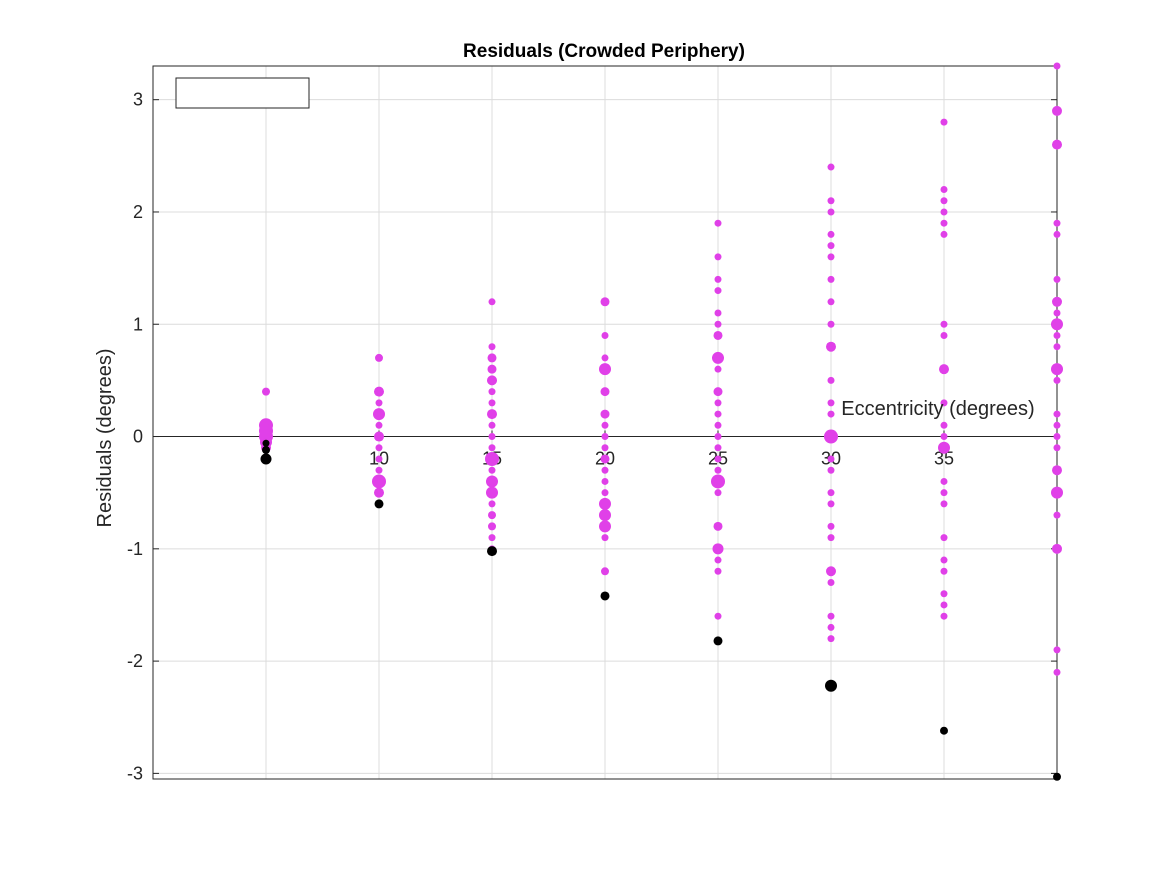 Image resolution: width=1167 pixels, height=875 pixels. Describe the element at coordinates (944, 459) in the screenshot. I see `x-tick-label: 35` at that location.